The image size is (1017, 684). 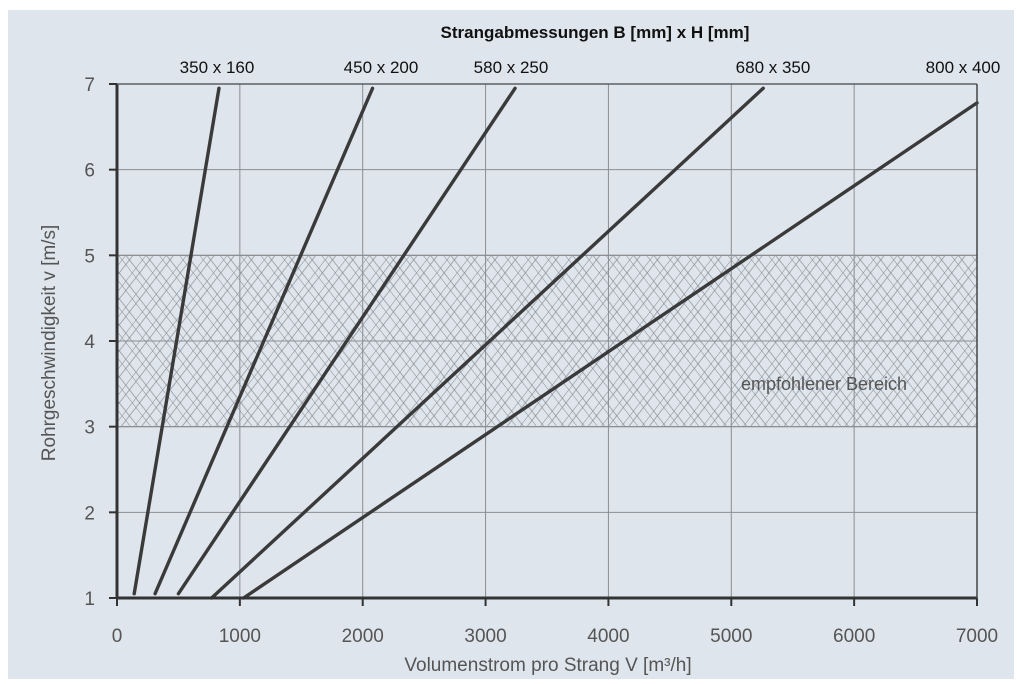 I want to click on series-line, so click(x=176, y=341).